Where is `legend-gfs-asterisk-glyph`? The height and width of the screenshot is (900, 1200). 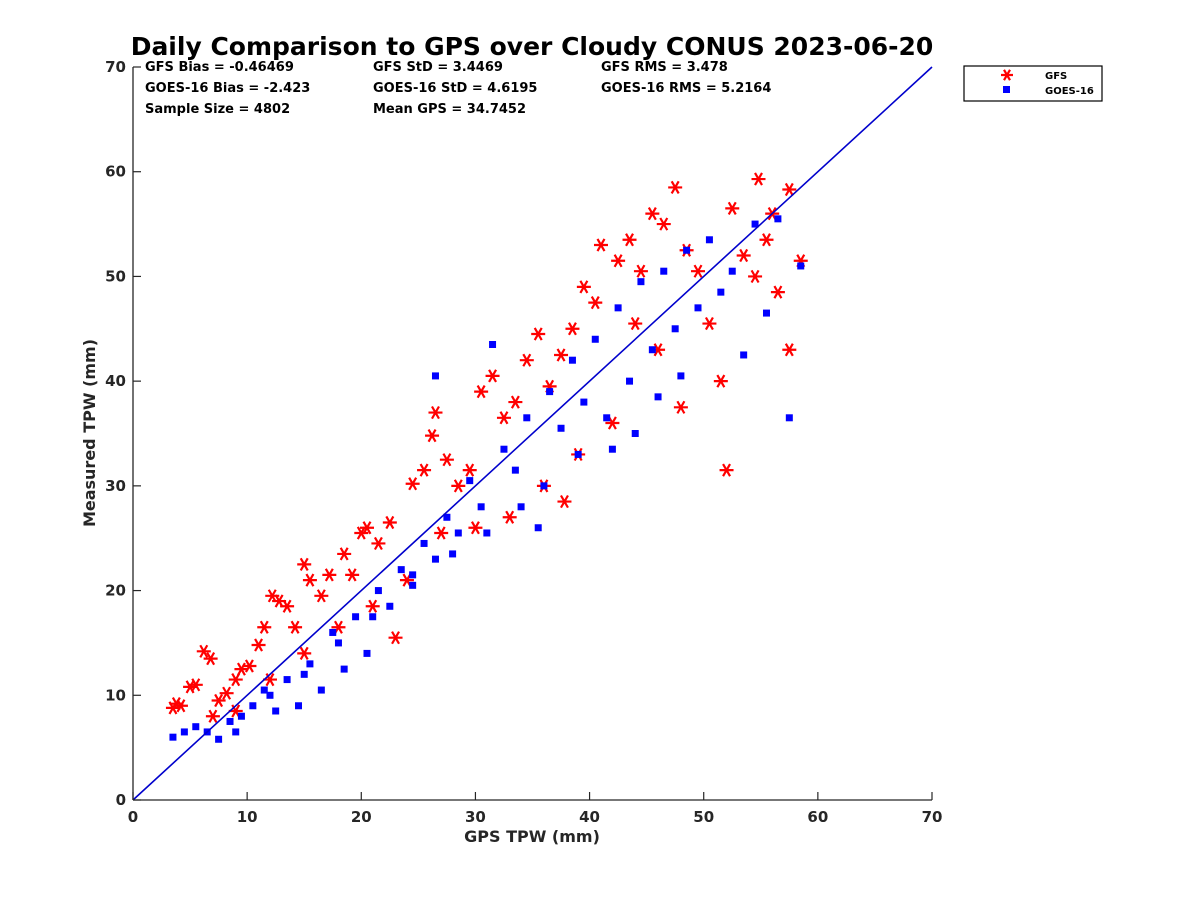
legend-gfs-asterisk-glyph is located at coordinates (1007, 75).